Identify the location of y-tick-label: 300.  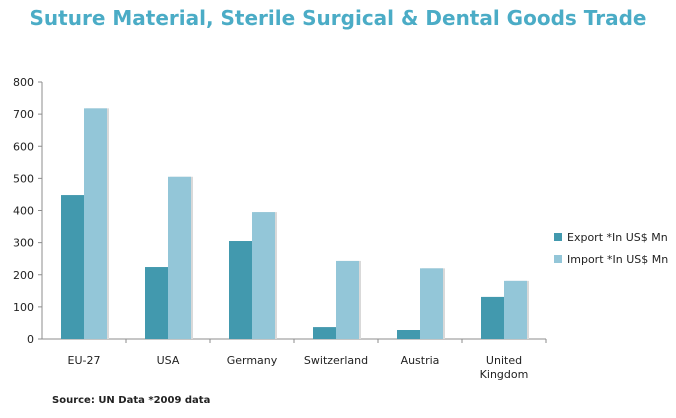
(23, 243).